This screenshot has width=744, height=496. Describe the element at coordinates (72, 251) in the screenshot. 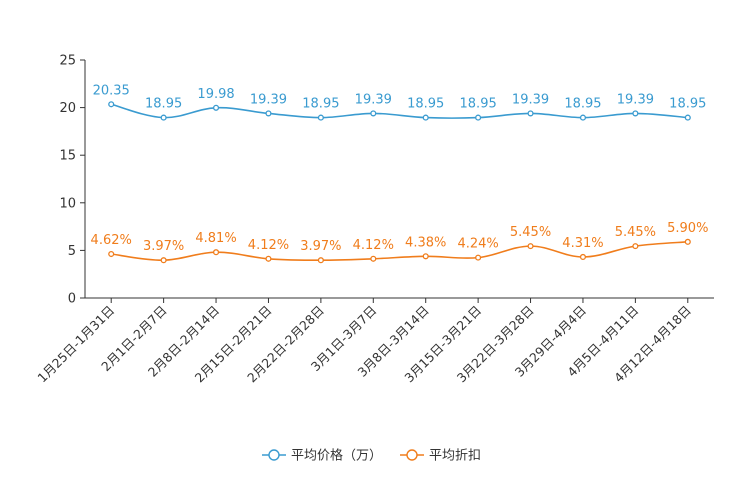

I see `y-tick-label: 5` at that location.